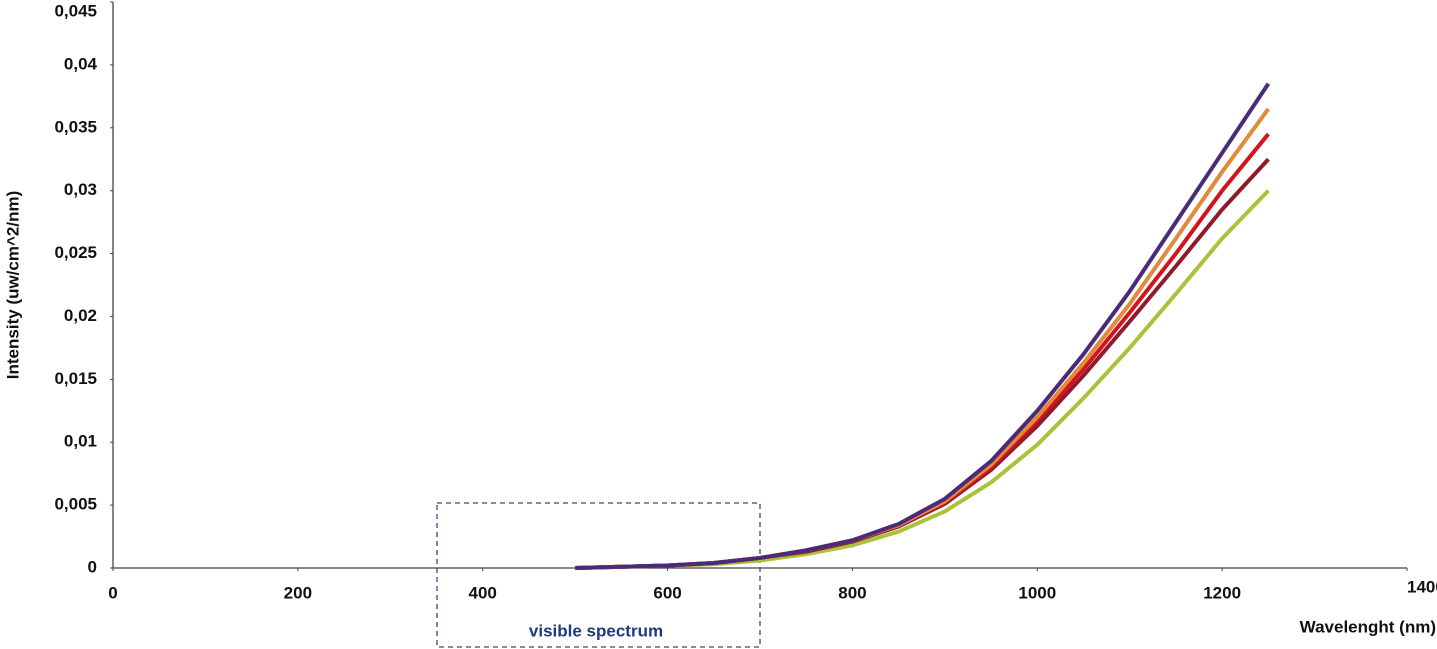  I want to click on x-tick-label: 0, so click(112, 592).